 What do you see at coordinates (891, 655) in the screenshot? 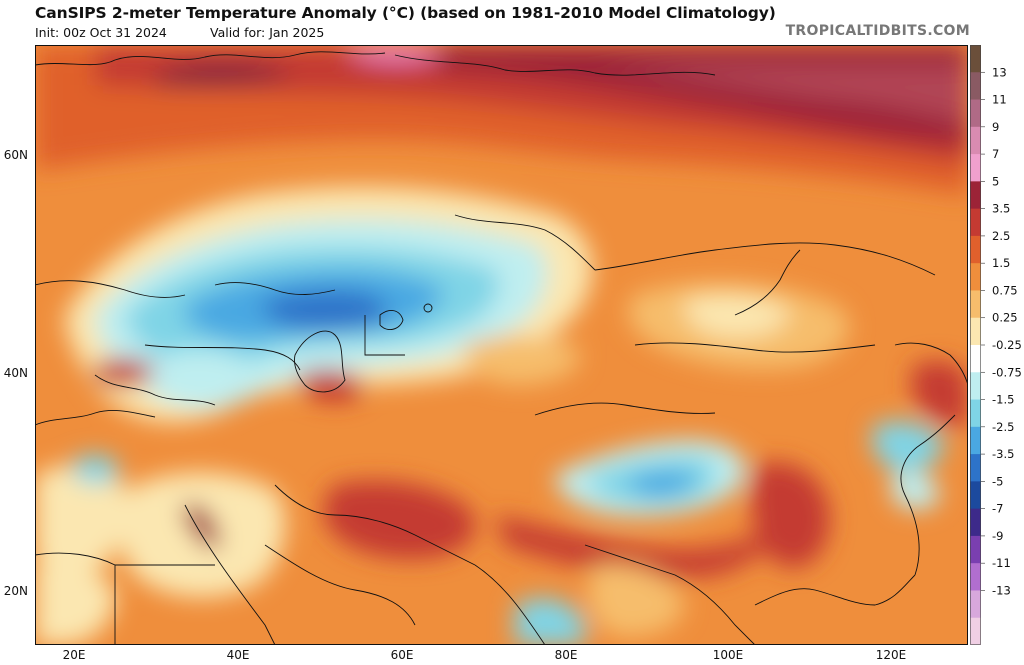
I see `lon-label-120e: 120E` at bounding box center [891, 655].